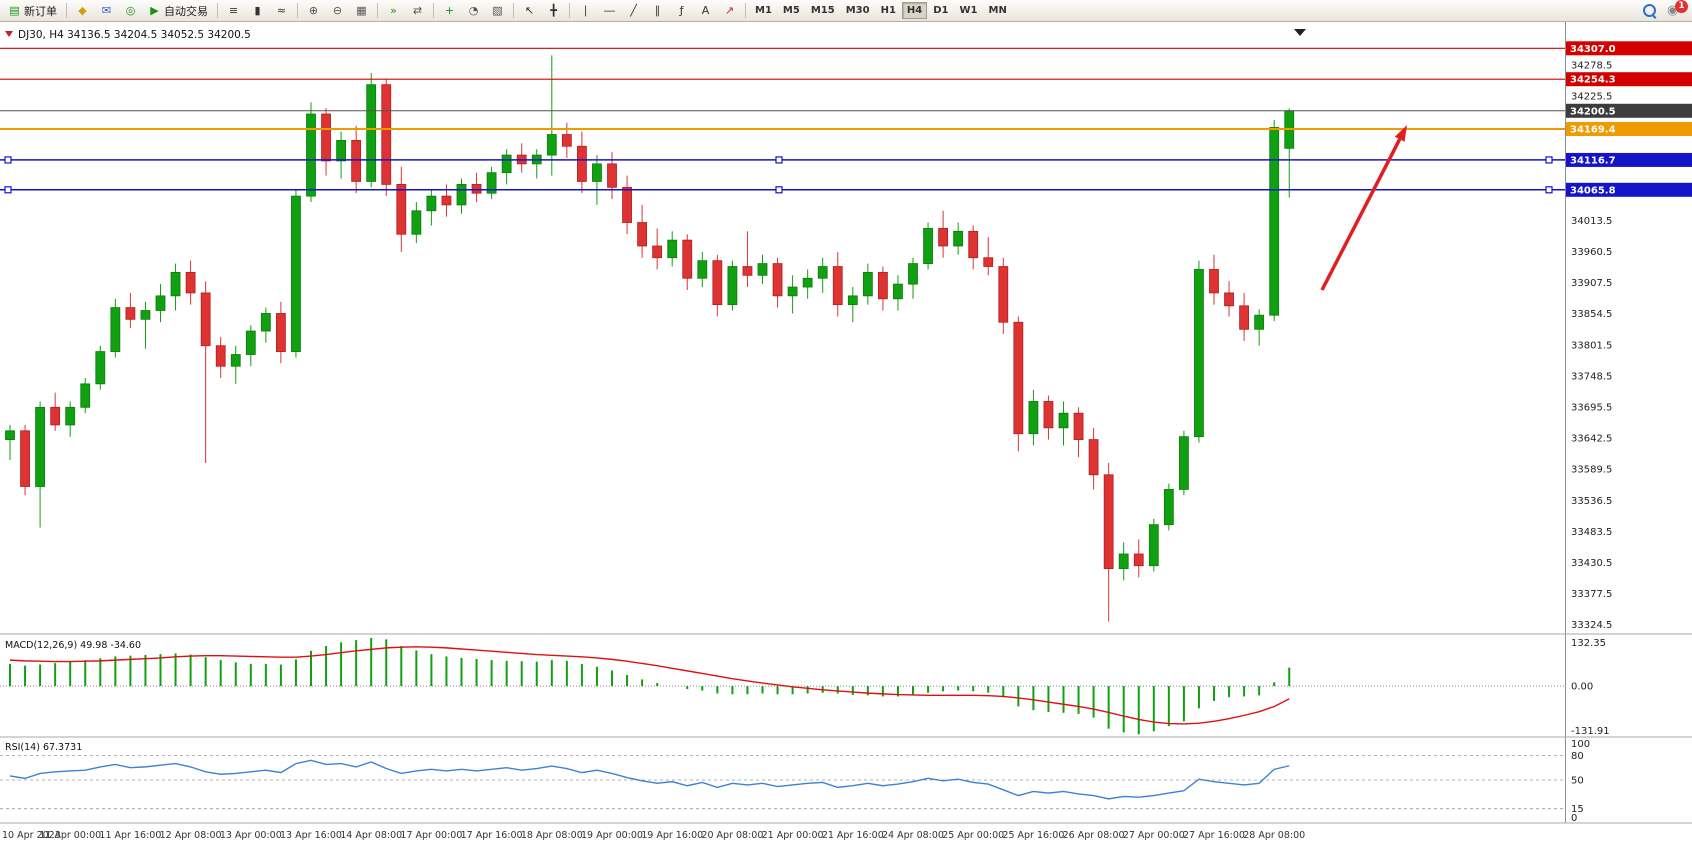  Describe the element at coordinates (43, 747) in the screenshot. I see `rsi-label: RSI(14) 67.3731` at that location.